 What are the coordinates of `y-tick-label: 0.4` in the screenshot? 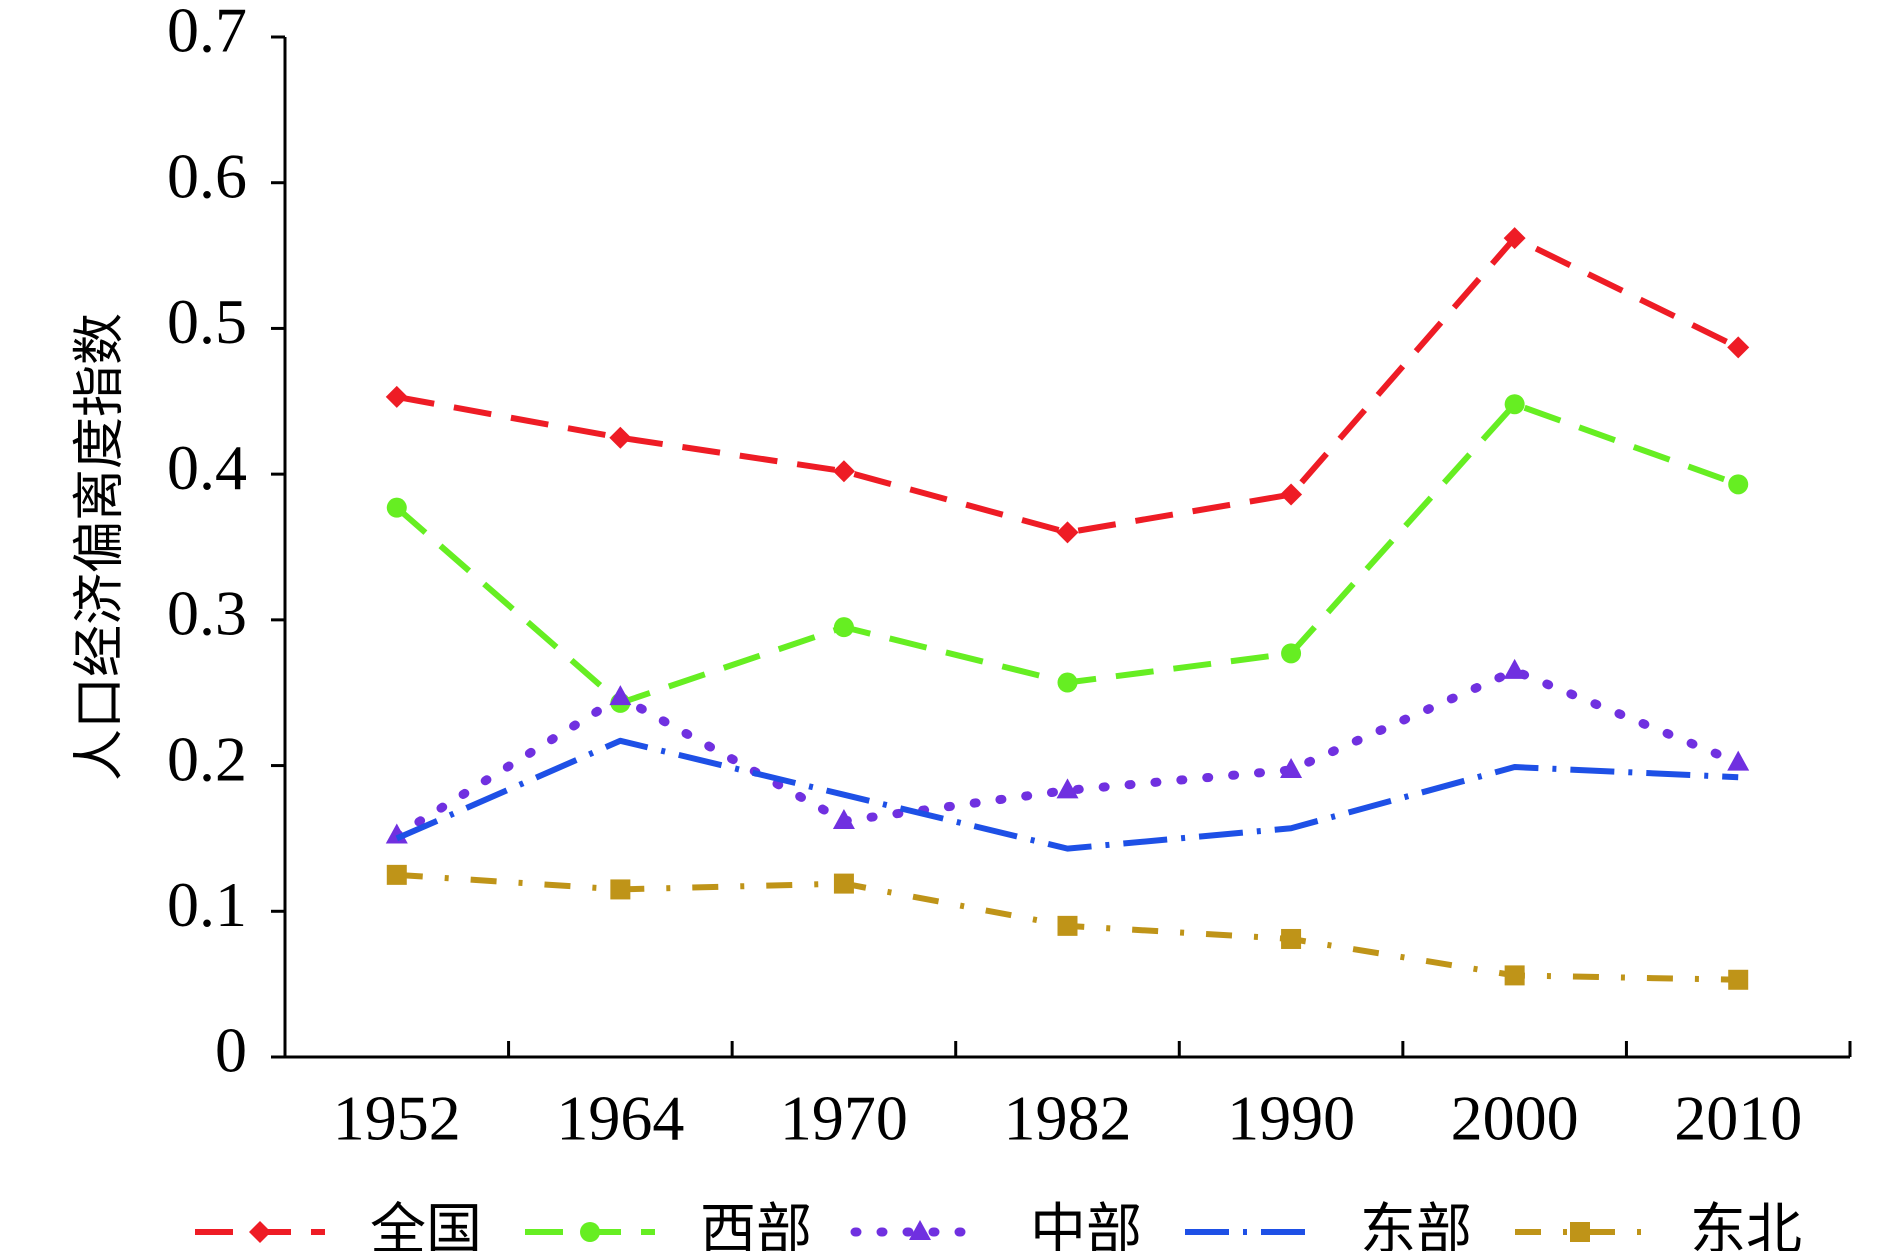 It's located at (207, 467).